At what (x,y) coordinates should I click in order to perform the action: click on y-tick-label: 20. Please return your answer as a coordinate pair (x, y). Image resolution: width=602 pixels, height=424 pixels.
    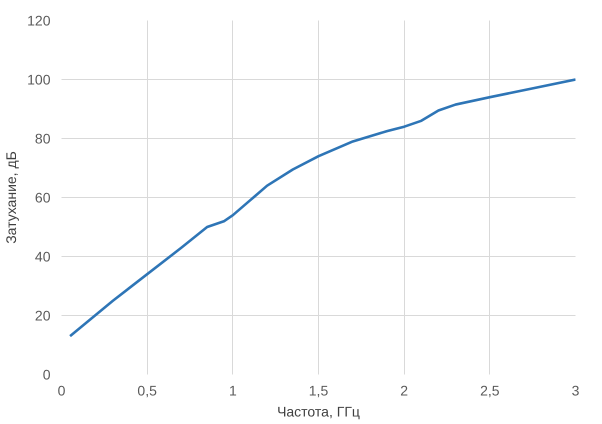
    Looking at the image, I should click on (42, 316).